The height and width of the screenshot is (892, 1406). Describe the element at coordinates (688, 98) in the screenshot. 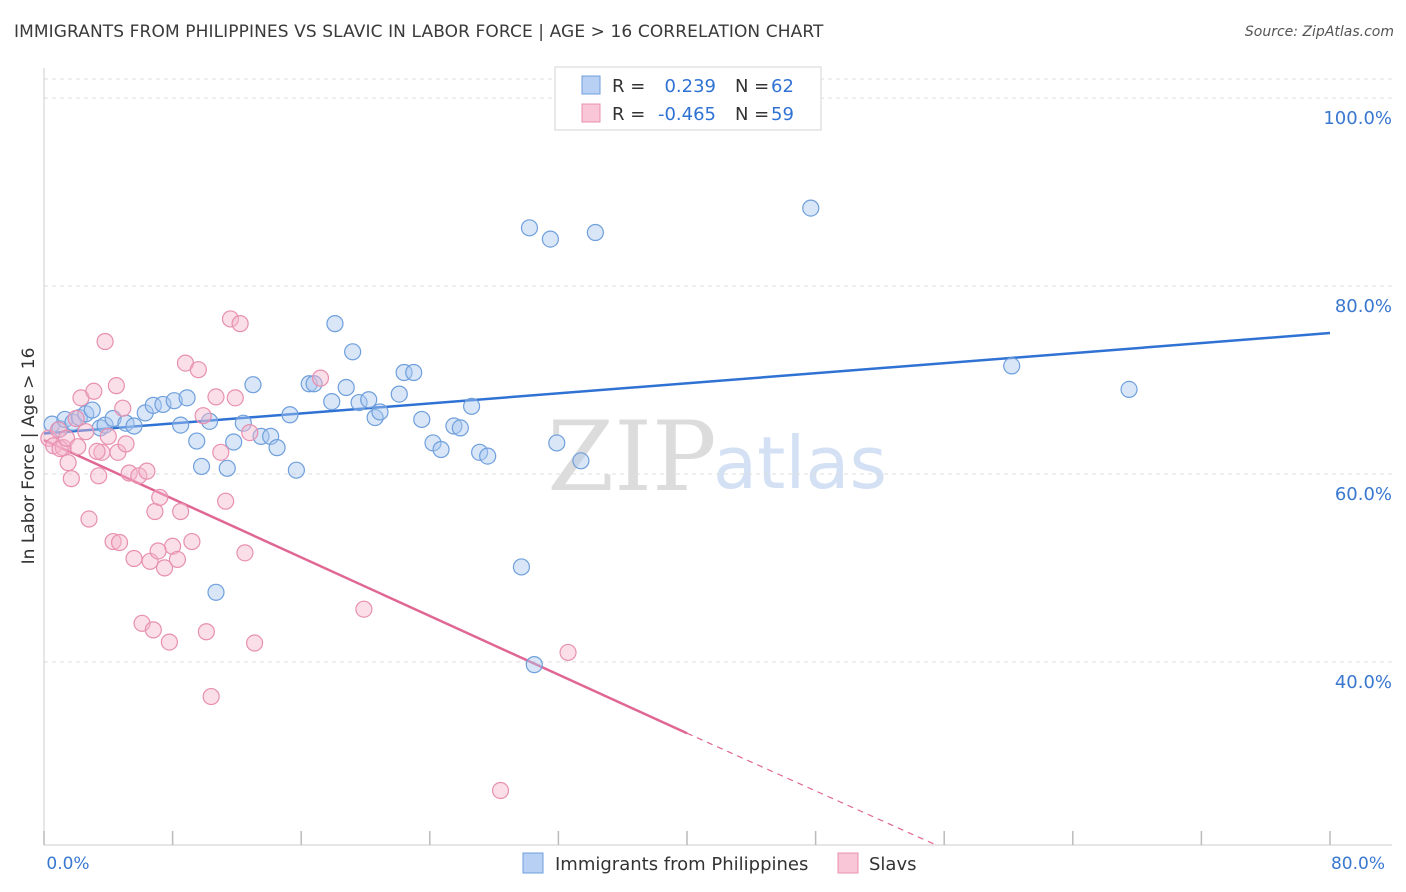

I see `correlation-legend: R = 0.239 N = 62 R = -0.465 N = 59` at that location.